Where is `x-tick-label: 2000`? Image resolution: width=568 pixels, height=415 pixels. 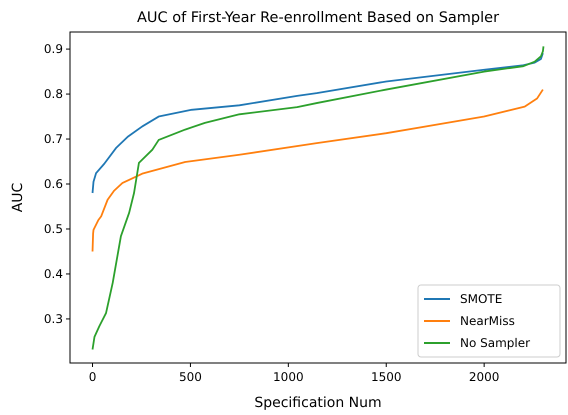
x-tick-label: 2000 is located at coordinates (484, 377).